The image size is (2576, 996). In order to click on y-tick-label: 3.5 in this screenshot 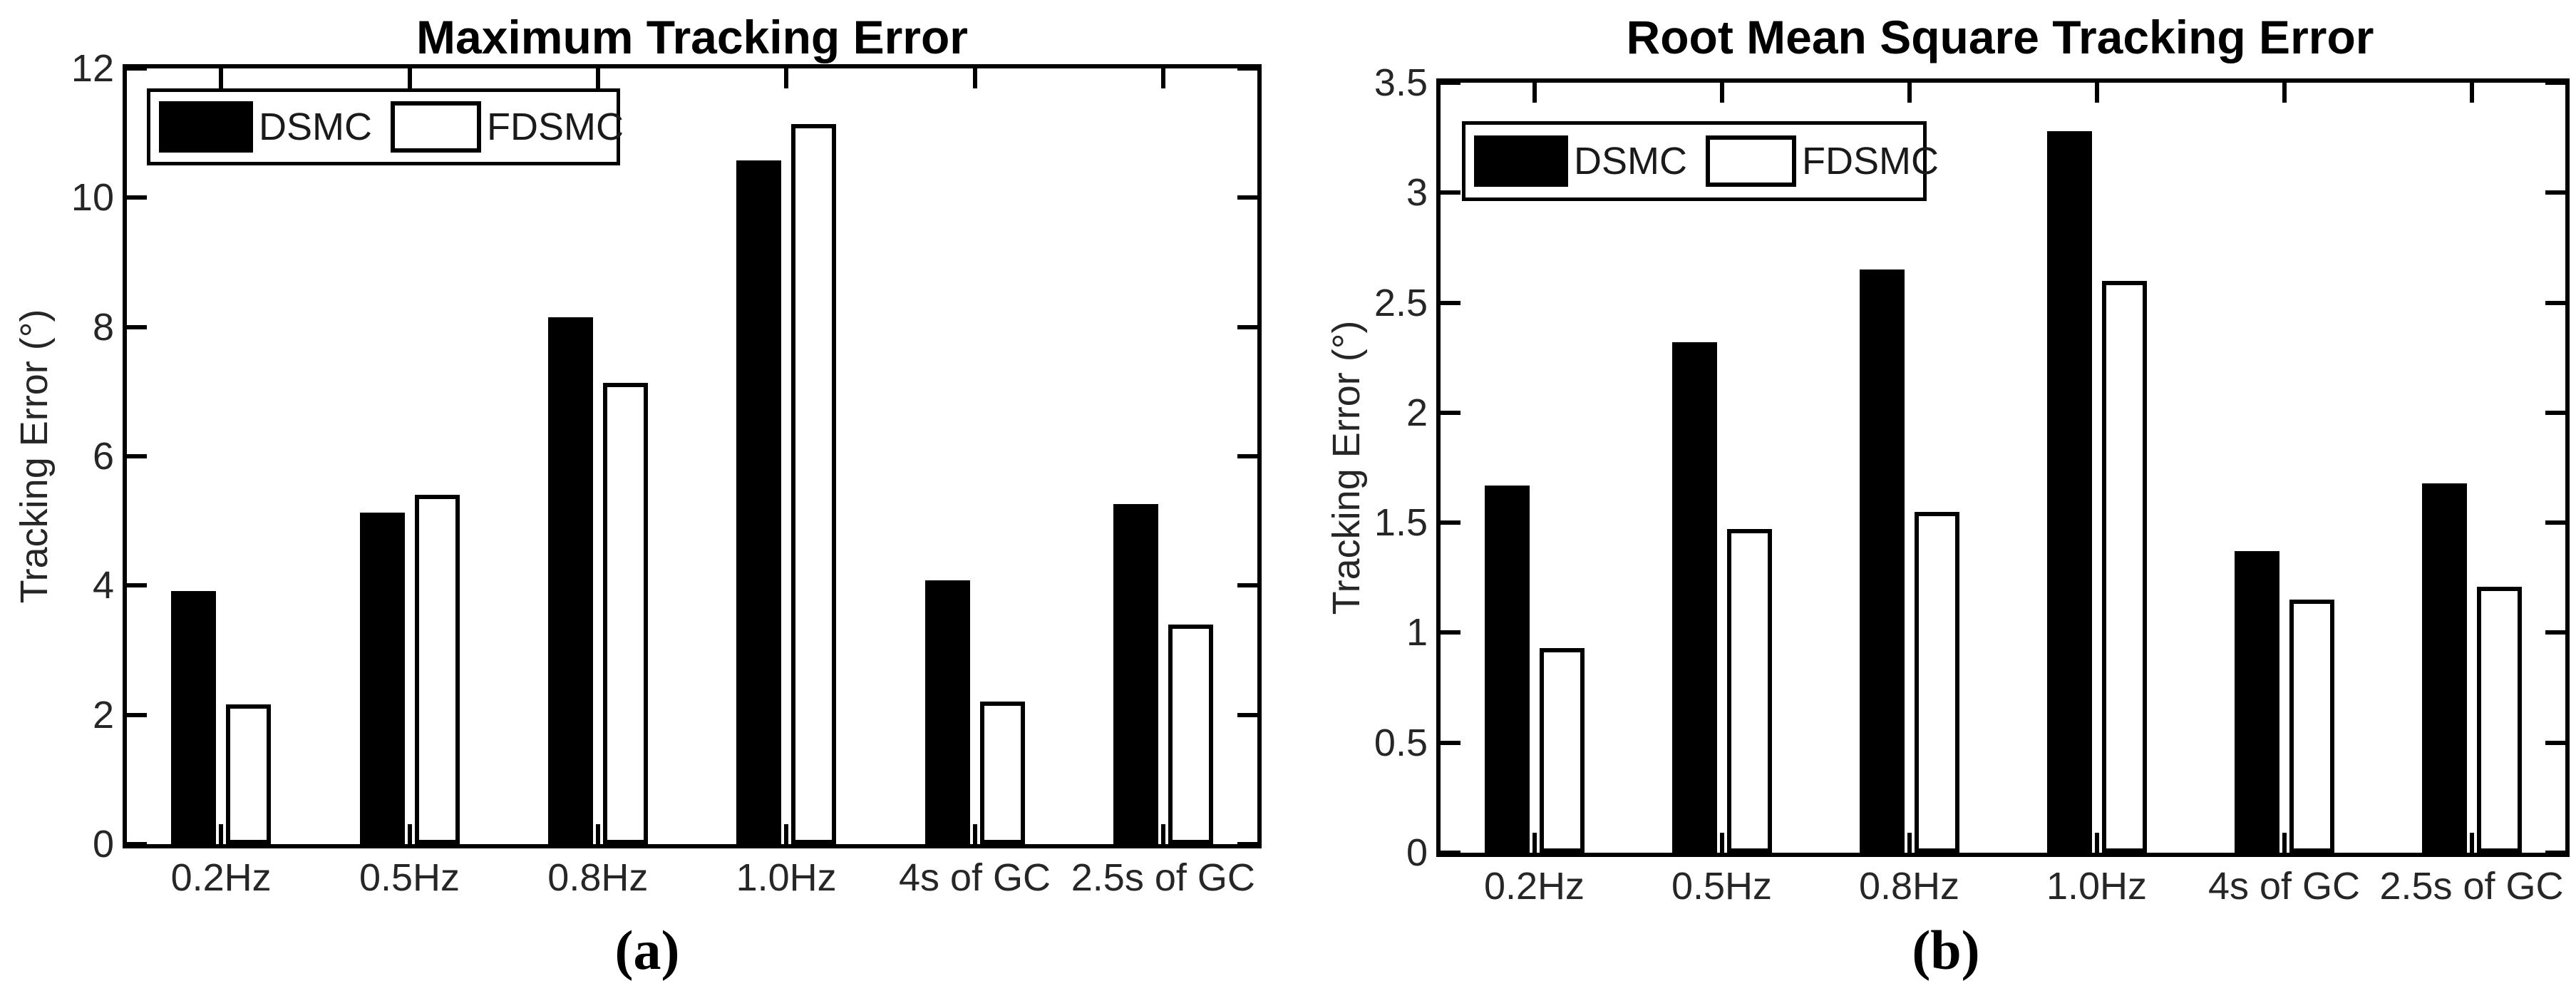, I will do `click(1401, 82)`.